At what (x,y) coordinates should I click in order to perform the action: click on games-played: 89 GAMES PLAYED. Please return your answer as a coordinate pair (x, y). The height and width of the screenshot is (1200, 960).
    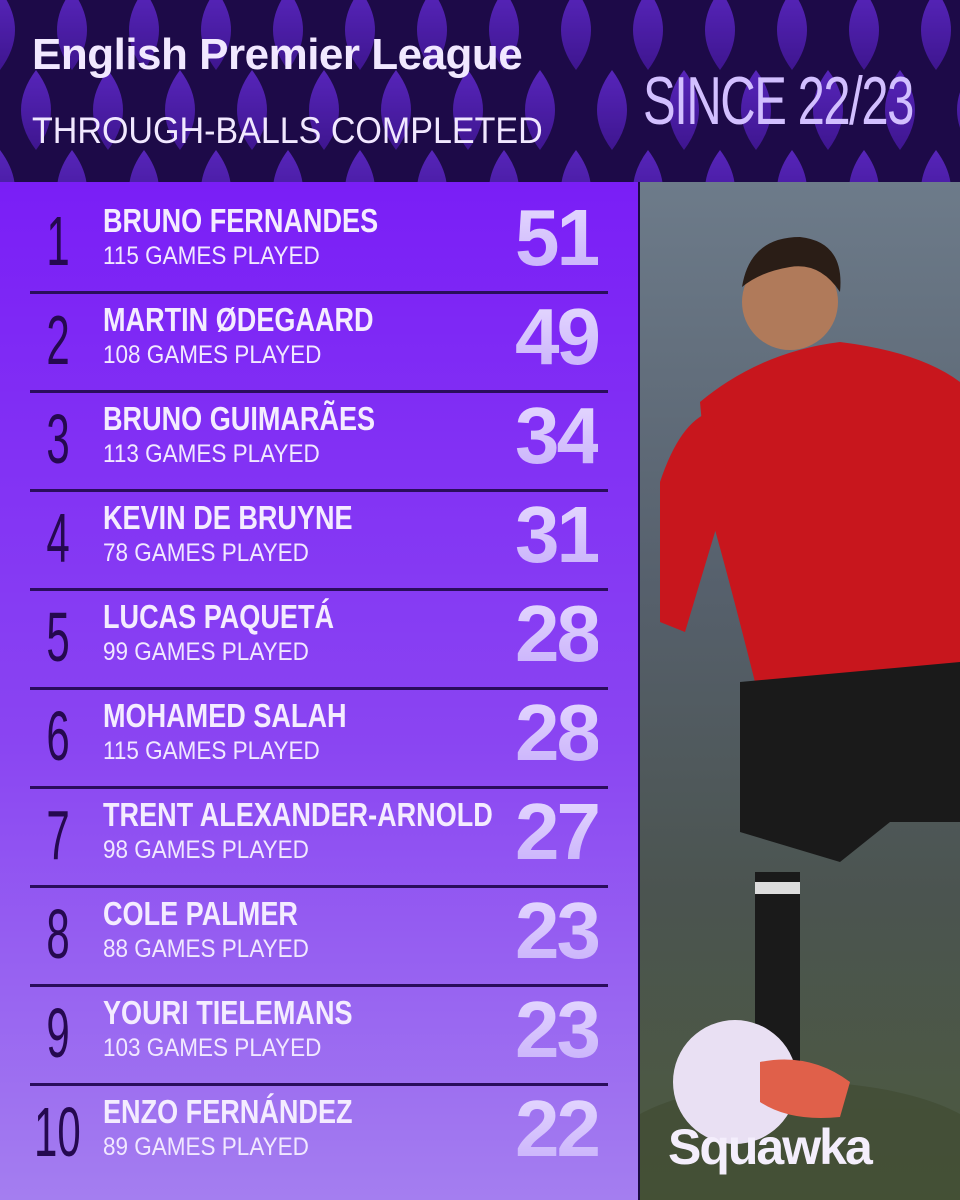
    Looking at the image, I should click on (206, 1147).